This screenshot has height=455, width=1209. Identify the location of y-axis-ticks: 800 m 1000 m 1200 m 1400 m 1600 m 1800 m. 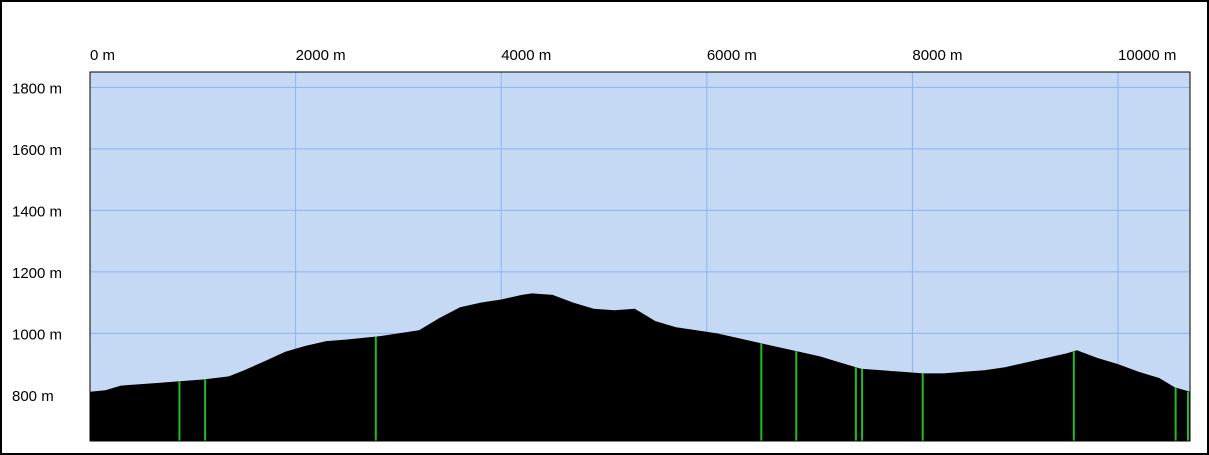
(37, 242).